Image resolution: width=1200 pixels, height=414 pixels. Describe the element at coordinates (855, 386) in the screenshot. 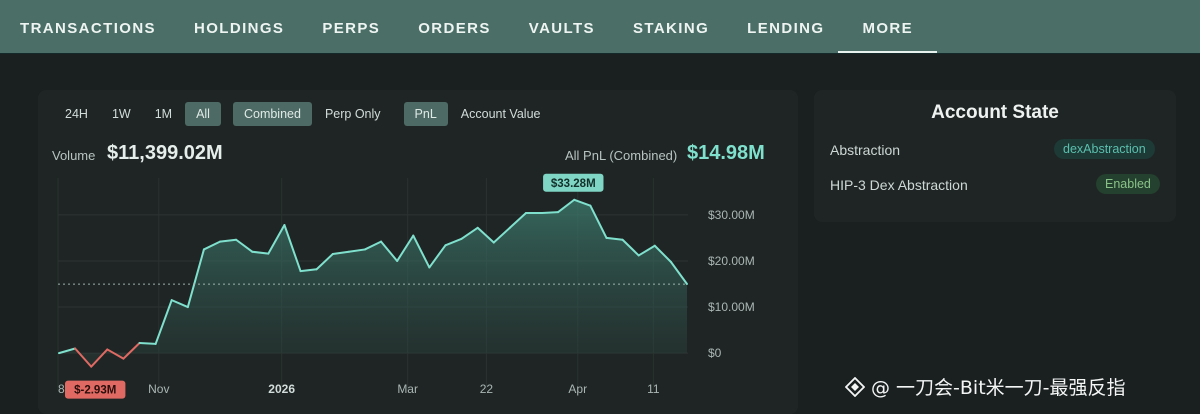

I see `diamond-logo-icon` at that location.